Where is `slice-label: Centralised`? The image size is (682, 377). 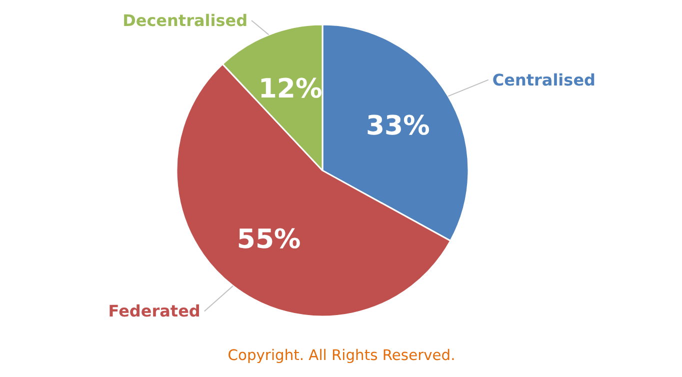 slice-label: Centralised is located at coordinates (544, 80).